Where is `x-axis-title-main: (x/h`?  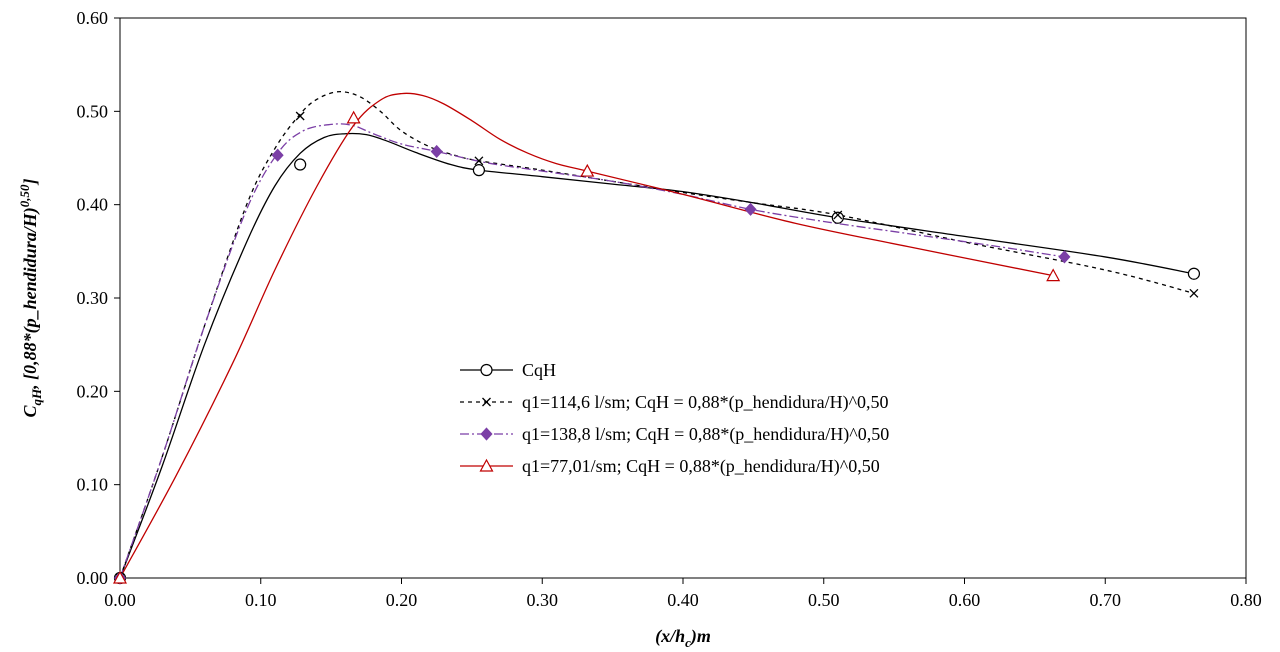
x-axis-title-main: (x/h is located at coordinates (670, 636).